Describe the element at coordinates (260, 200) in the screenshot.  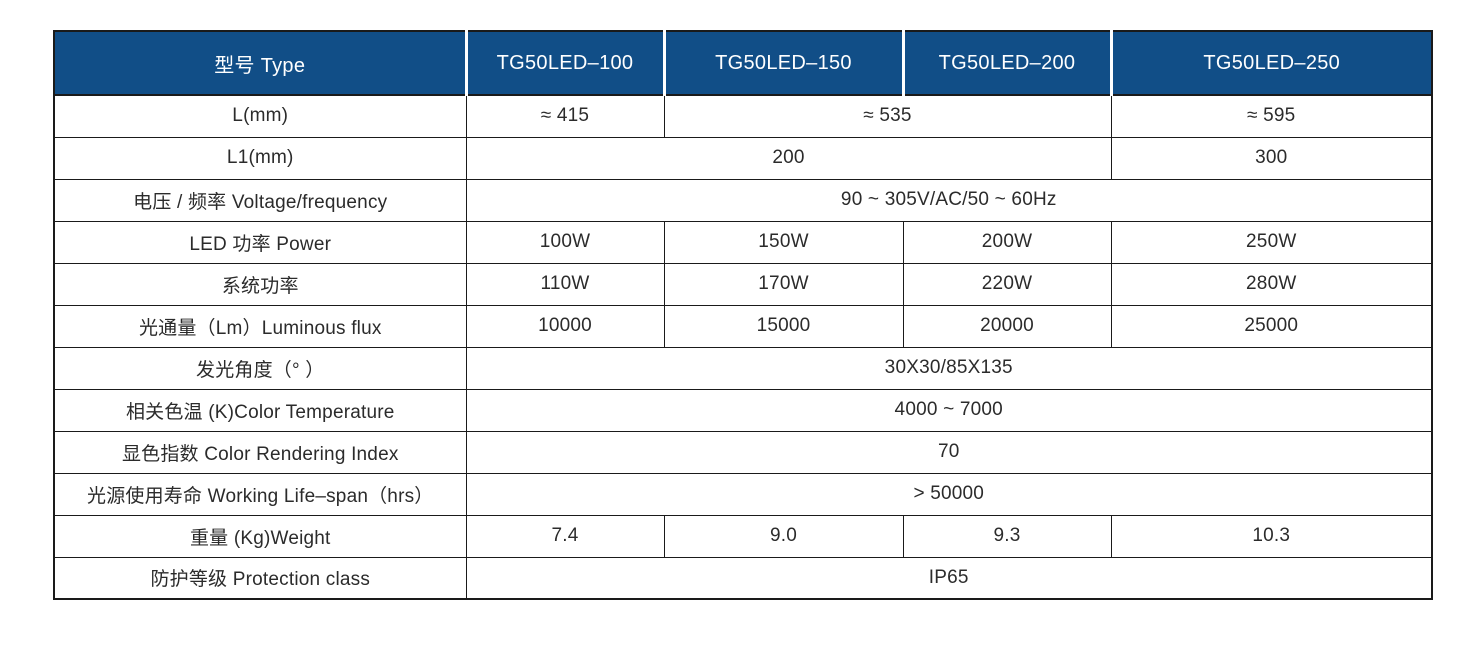
I see `row-label: 电压 / 频率 Voltage/frequency` at that location.